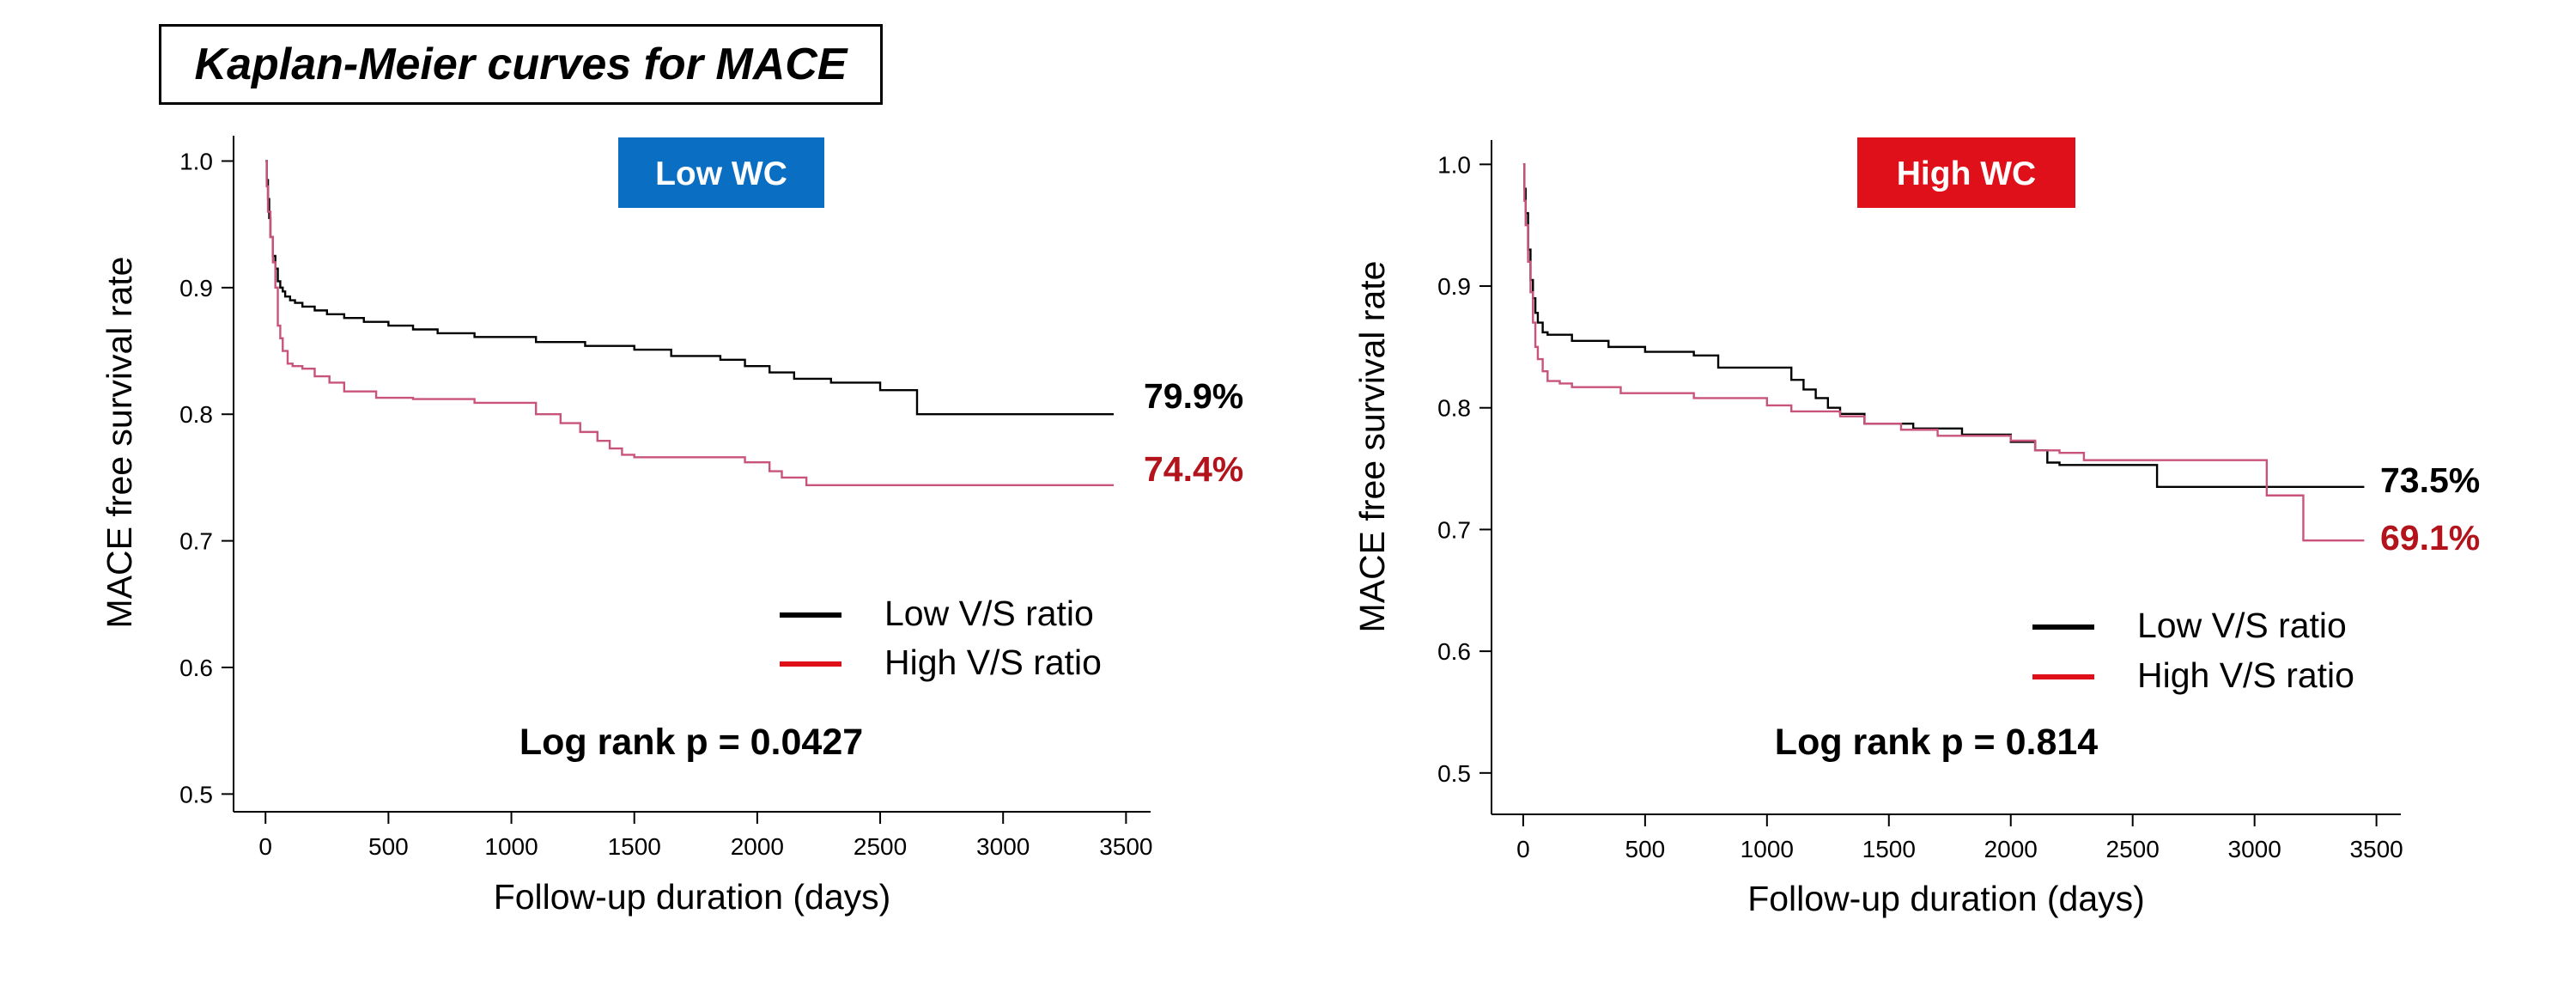  I want to click on figure-title: Kaplan-Meier curves for MACE, so click(521, 64).